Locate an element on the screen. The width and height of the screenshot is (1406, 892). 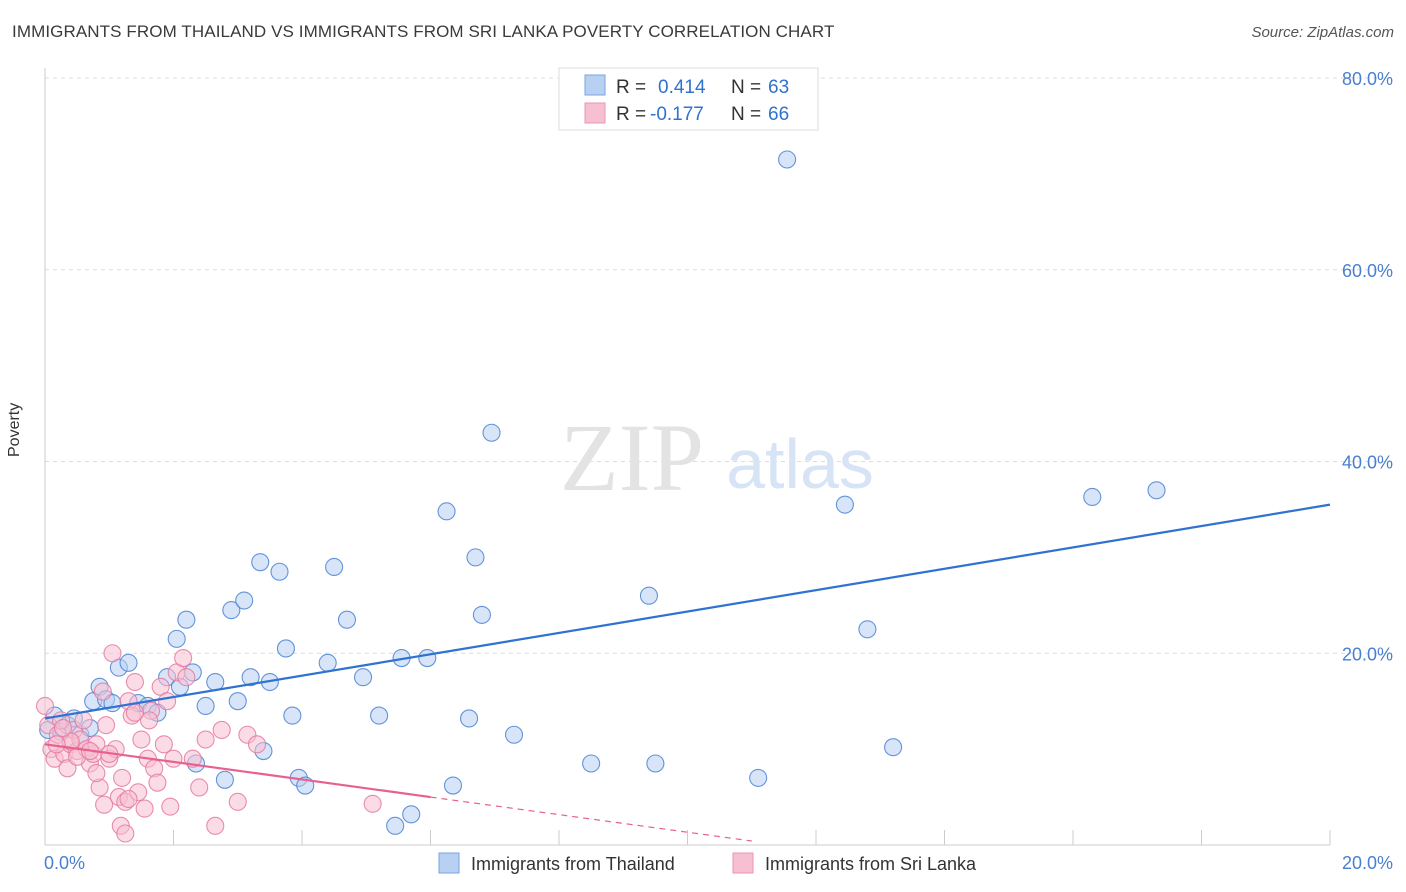
stats-legend-n-value: 63 is located at coordinates (778, 87).